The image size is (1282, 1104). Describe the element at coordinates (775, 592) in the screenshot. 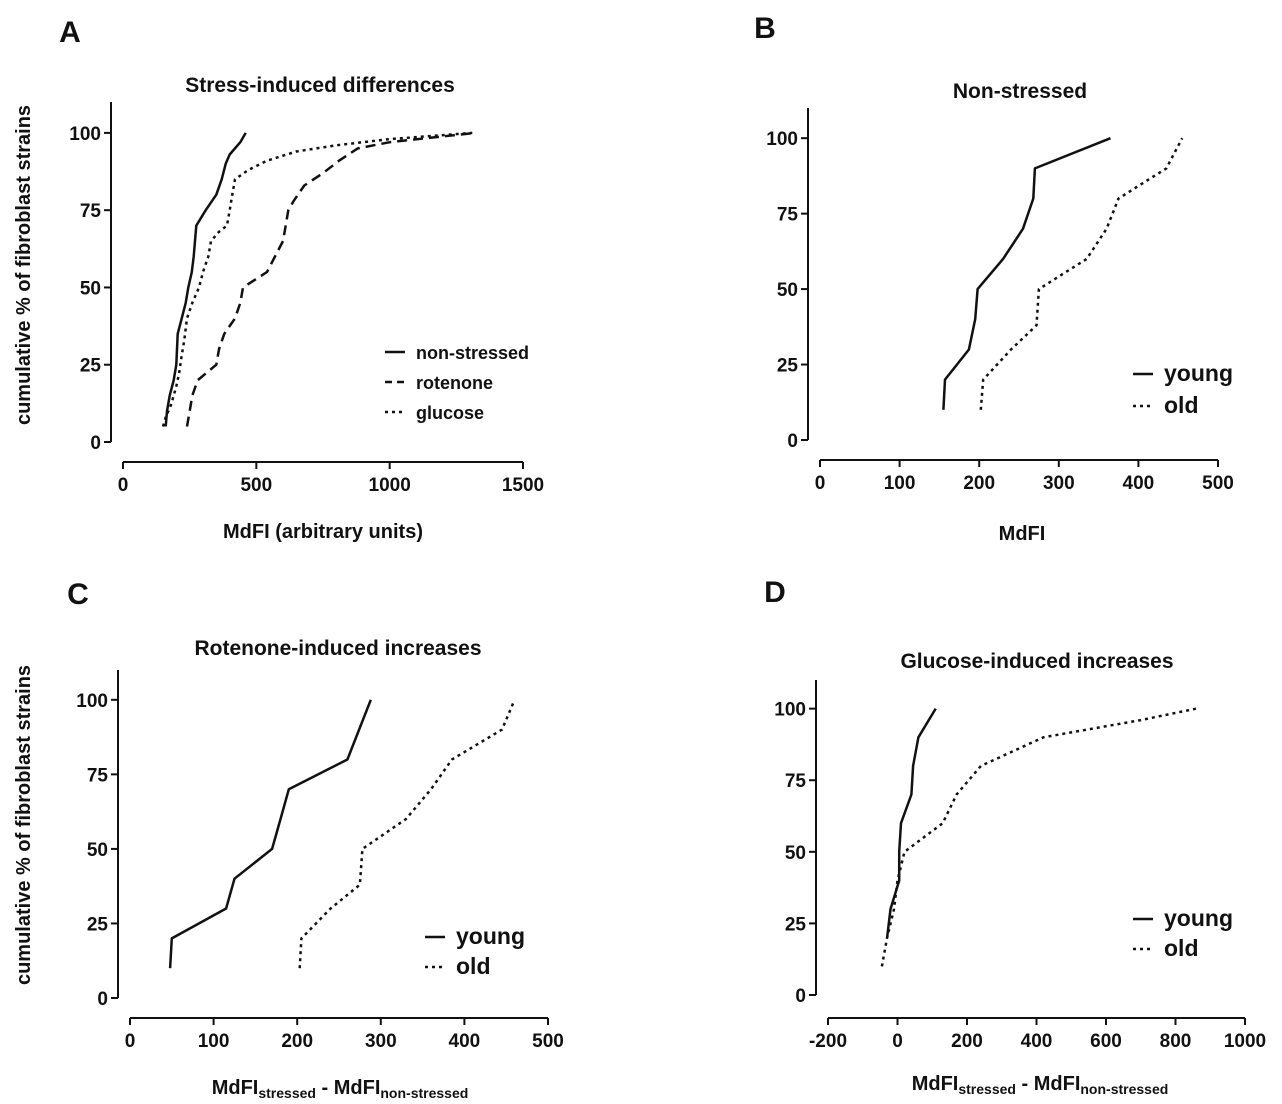

I see `panel-letter-d: D` at that location.